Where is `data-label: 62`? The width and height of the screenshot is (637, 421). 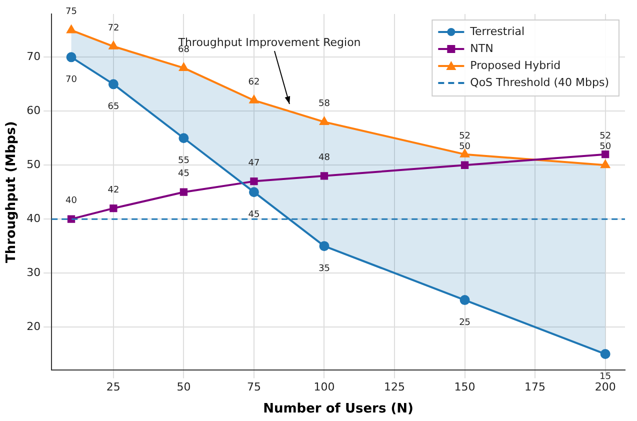 data-label: 62 is located at coordinates (254, 82).